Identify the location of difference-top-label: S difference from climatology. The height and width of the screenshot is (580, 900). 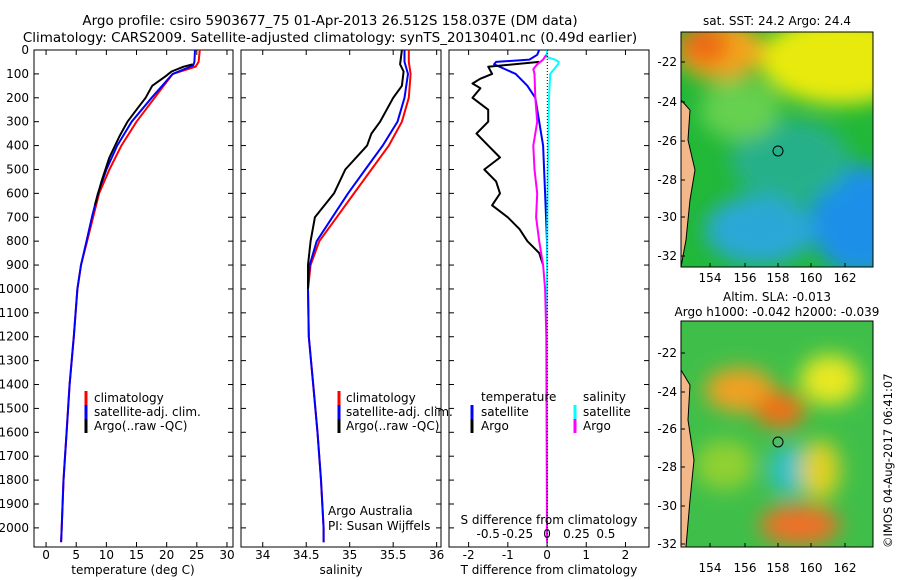
(549, 520).